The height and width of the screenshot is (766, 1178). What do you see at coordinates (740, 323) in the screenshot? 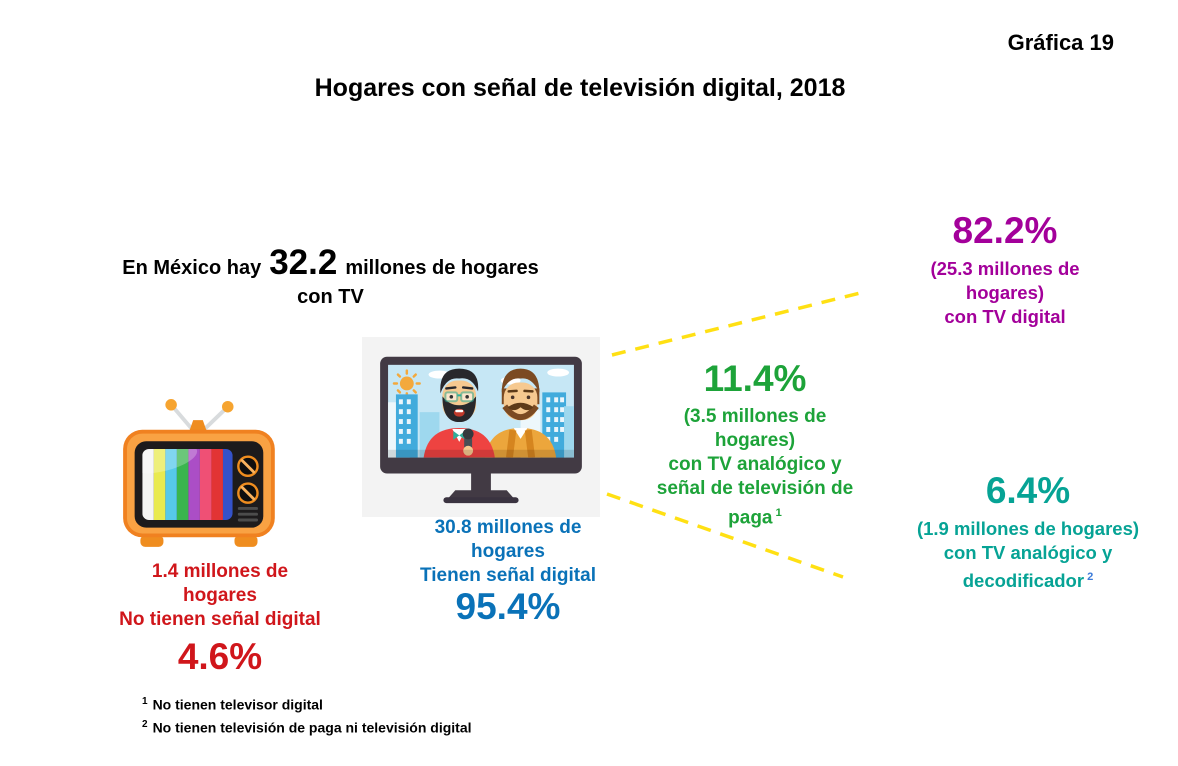
I see `connector-to-tv-digital` at bounding box center [740, 323].